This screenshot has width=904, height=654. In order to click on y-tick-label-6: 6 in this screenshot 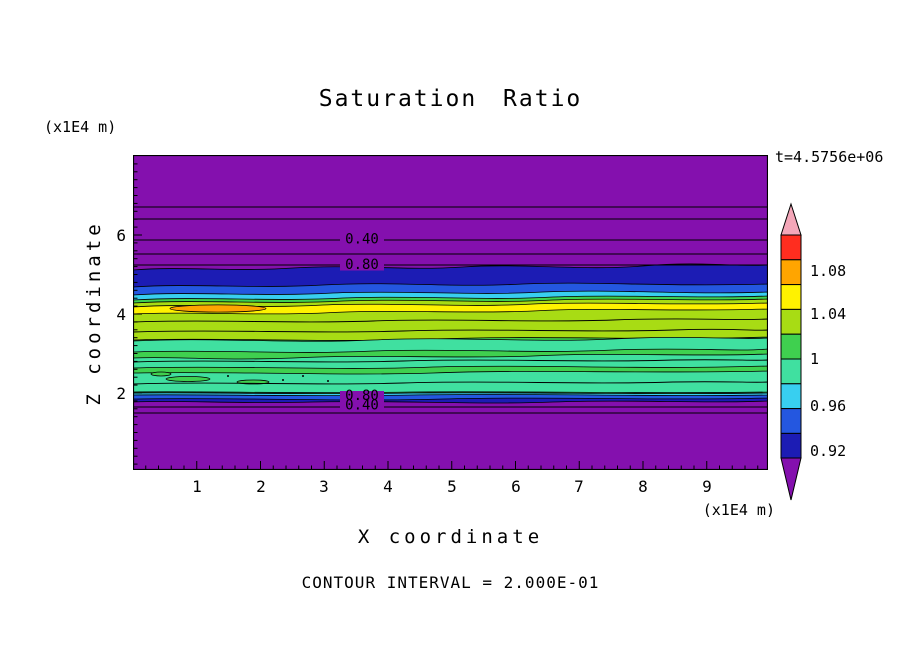, I will do `click(121, 235)`.